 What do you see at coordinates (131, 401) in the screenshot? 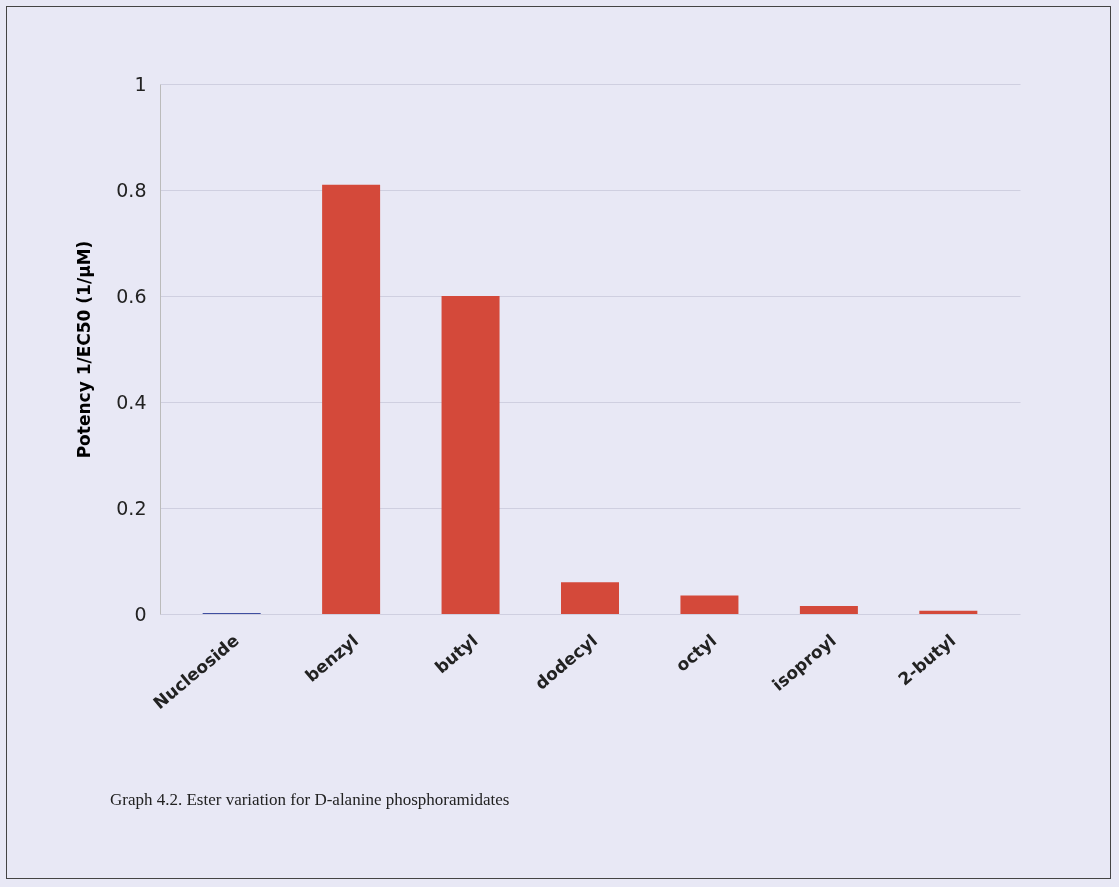
I see `y-tick-label: 0.4` at bounding box center [131, 401].